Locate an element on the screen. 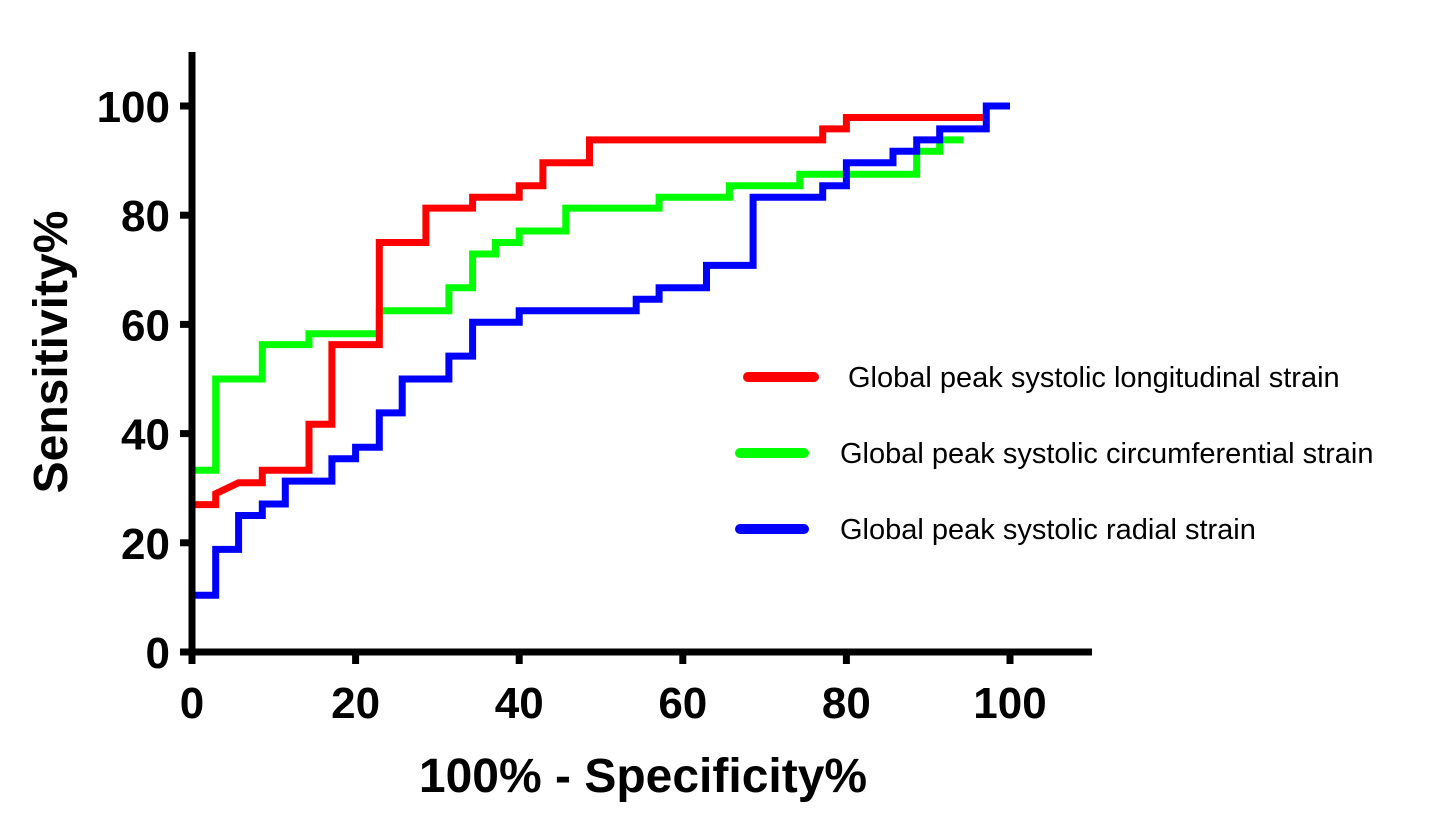 This screenshot has width=1434, height=826. x-axis-title: 100% - Specificity% is located at coordinates (643, 776).